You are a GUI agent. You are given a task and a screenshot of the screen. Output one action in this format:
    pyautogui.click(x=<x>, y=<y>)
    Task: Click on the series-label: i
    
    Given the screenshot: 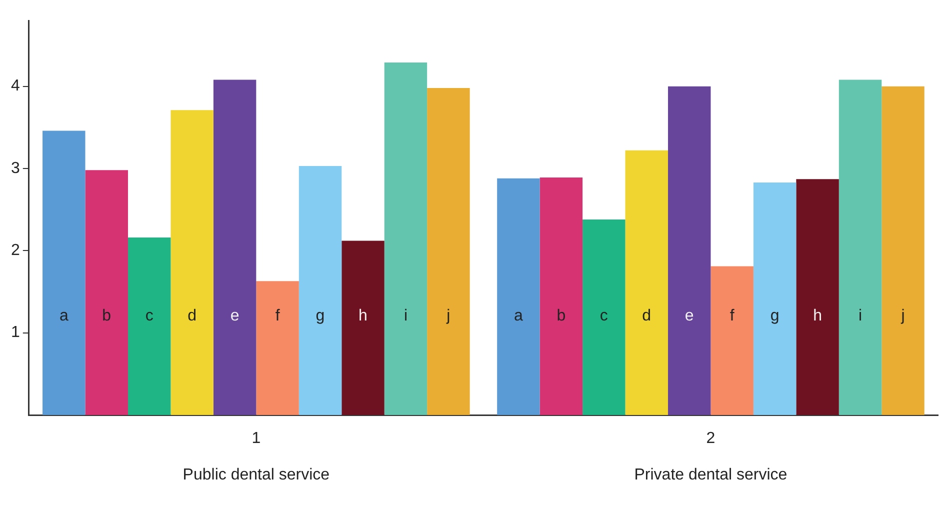 What is the action you would take?
    pyautogui.click(x=860, y=315)
    